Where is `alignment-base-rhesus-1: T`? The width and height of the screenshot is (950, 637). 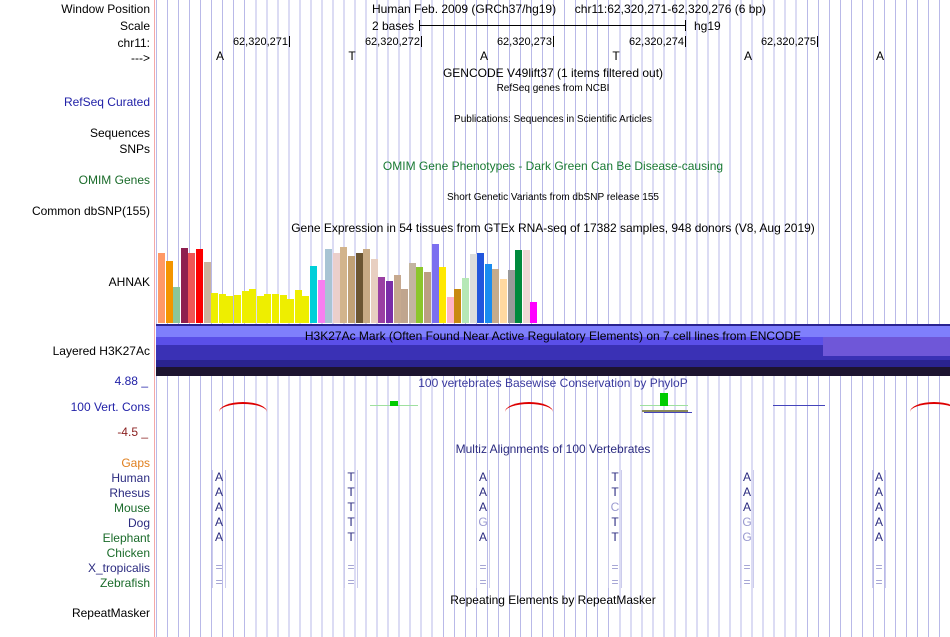
alignment-base-rhesus-1: T is located at coordinates (351, 492).